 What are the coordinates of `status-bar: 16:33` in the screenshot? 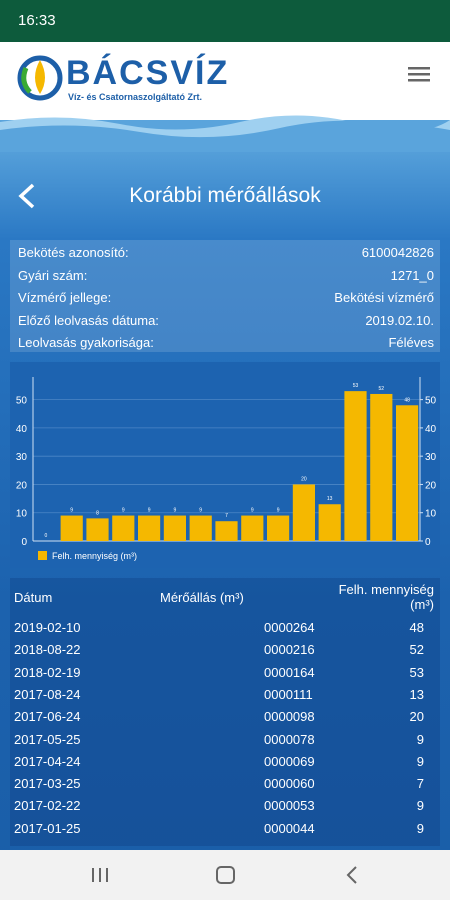 It's located at (225, 21).